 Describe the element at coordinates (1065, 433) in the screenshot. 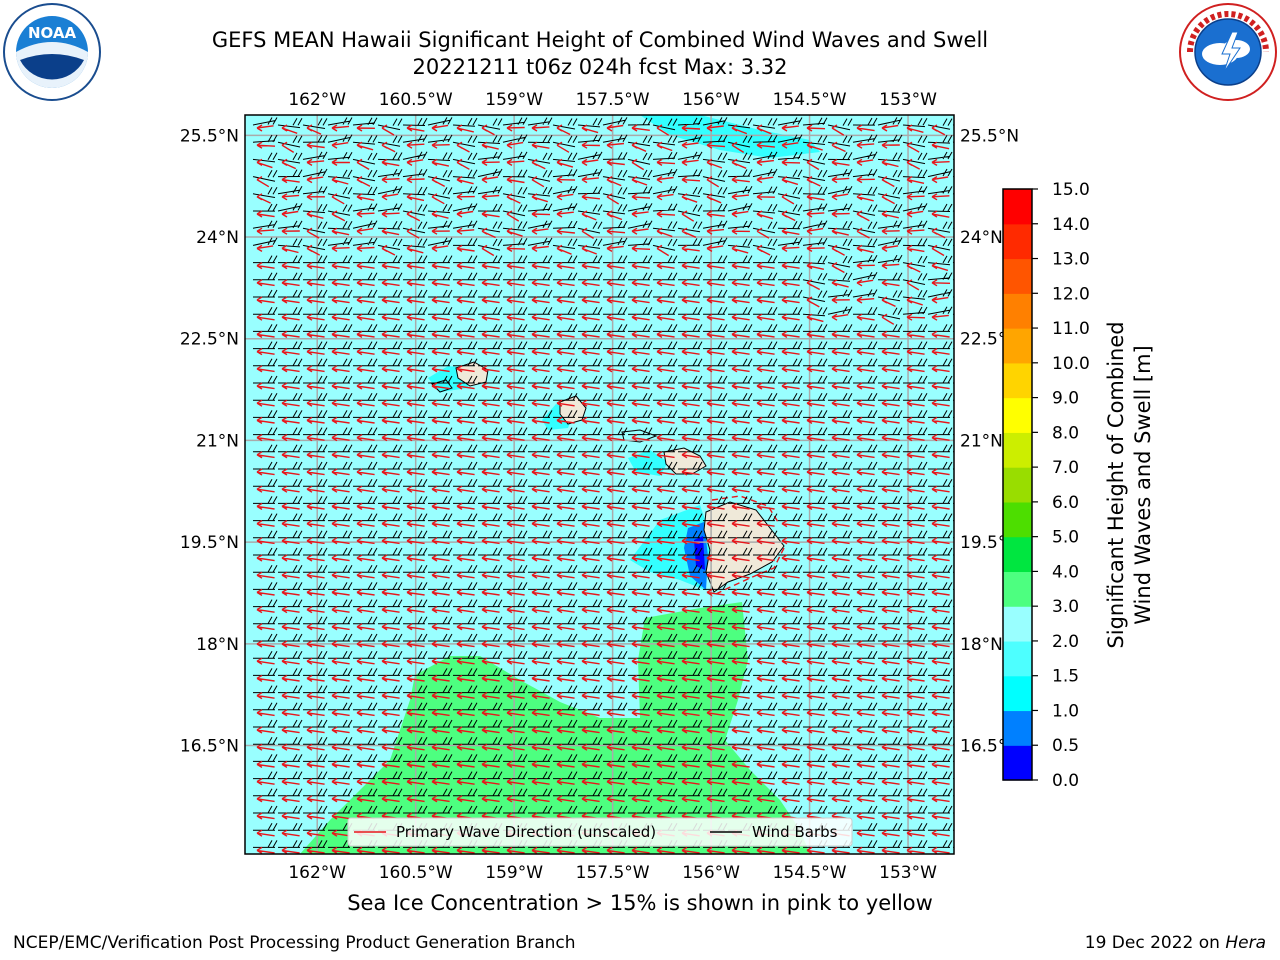

I see `colorbar-tick-label: 8.0` at that location.